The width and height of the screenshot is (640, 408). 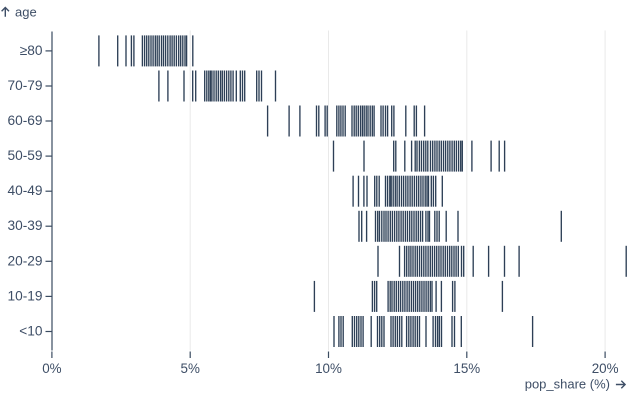 What do you see at coordinates (51, 368) in the screenshot?
I see `svg-text: 0%` at bounding box center [51, 368].